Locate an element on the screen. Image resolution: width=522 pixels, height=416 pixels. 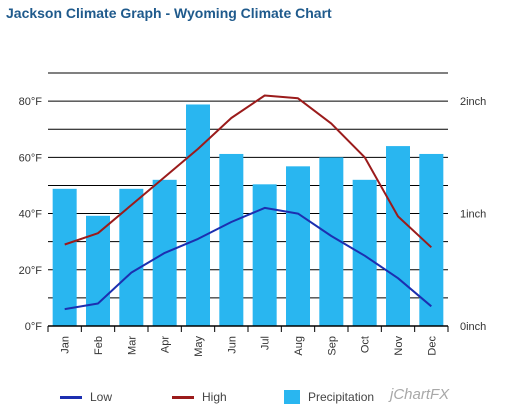
y-left-tick-label: 80°F is located at coordinates (31, 102).